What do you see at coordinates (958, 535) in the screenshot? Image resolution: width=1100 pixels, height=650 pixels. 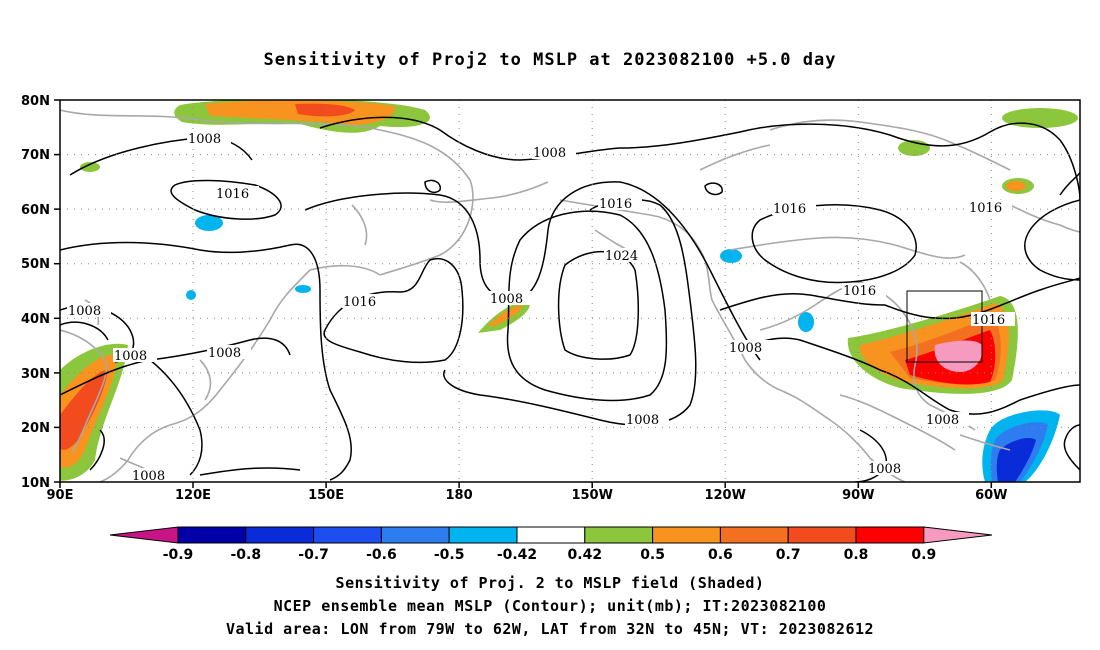 I see `colorbar-high-end` at bounding box center [958, 535].